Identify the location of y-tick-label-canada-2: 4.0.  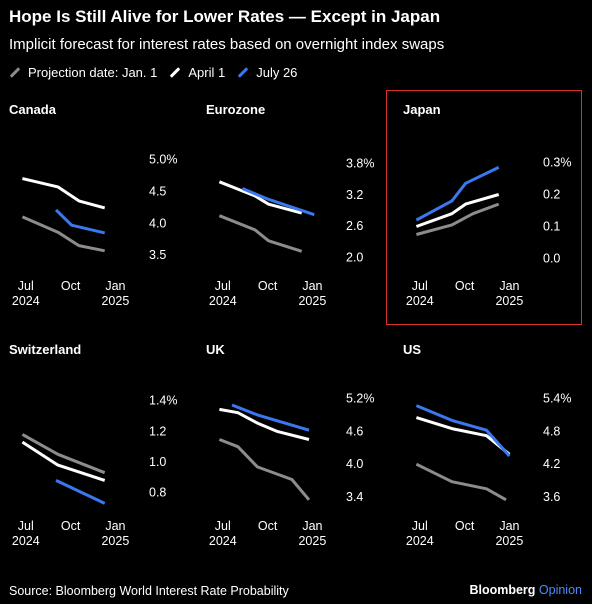
(157, 223).